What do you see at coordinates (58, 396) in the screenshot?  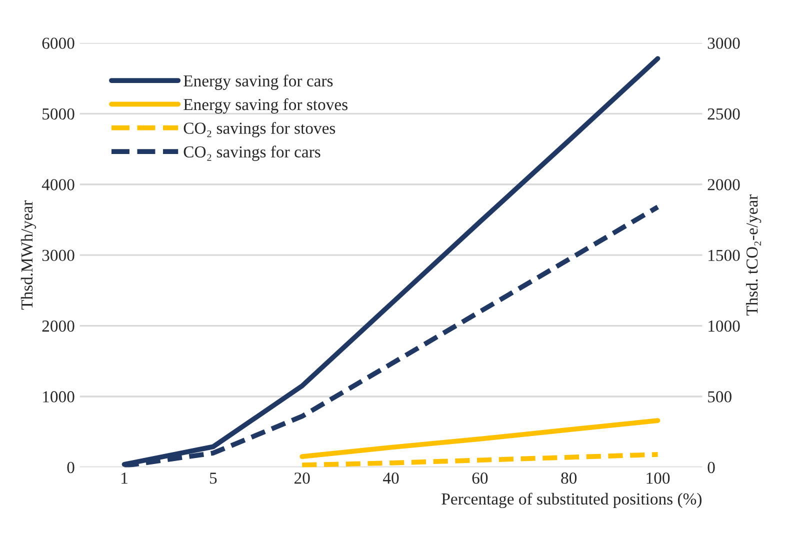 I see `y-tick-label: 1000` at bounding box center [58, 396].